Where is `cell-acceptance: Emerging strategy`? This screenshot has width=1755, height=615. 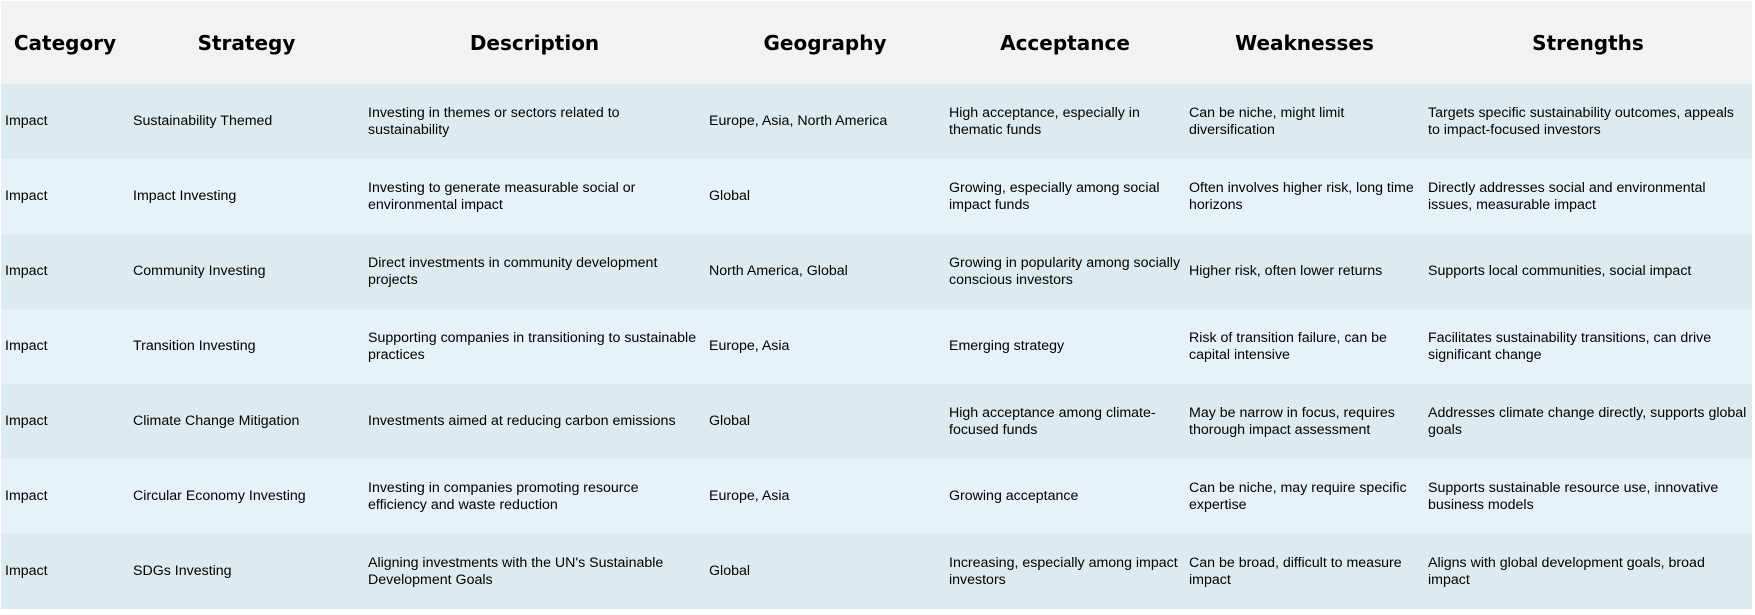 cell-acceptance: Emerging strategy is located at coordinates (1065, 346).